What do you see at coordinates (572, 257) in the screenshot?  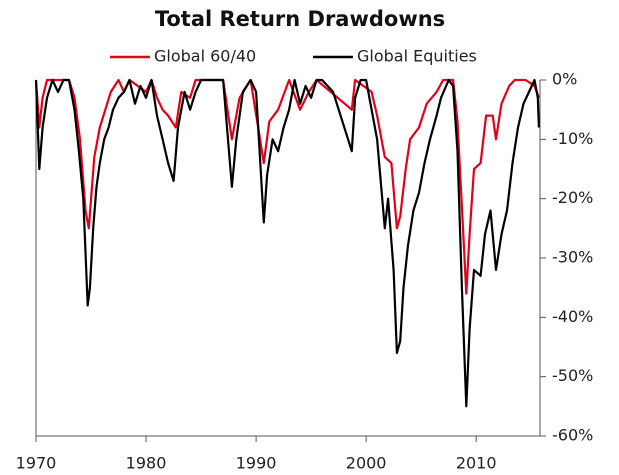 I see `y-tick-label: -30%` at bounding box center [572, 257].